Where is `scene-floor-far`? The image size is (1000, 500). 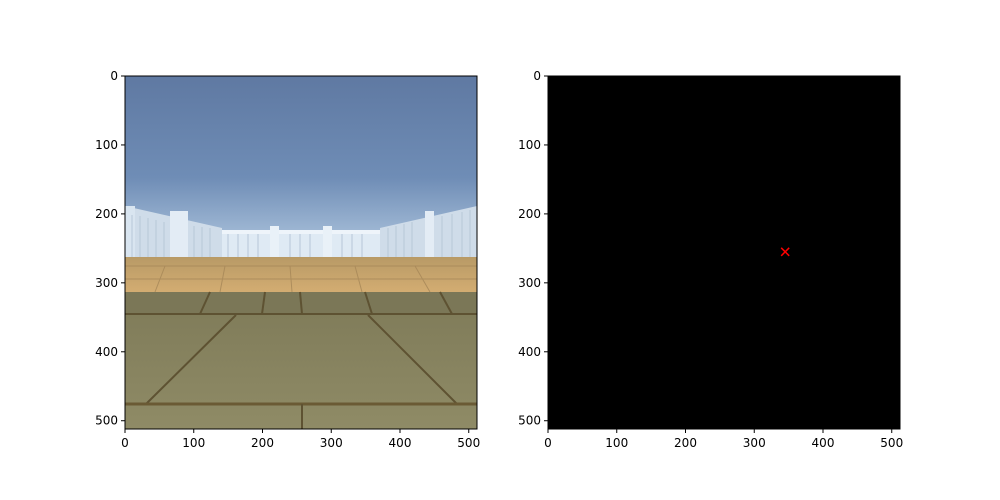 scene-floor-far is located at coordinates (301, 275).